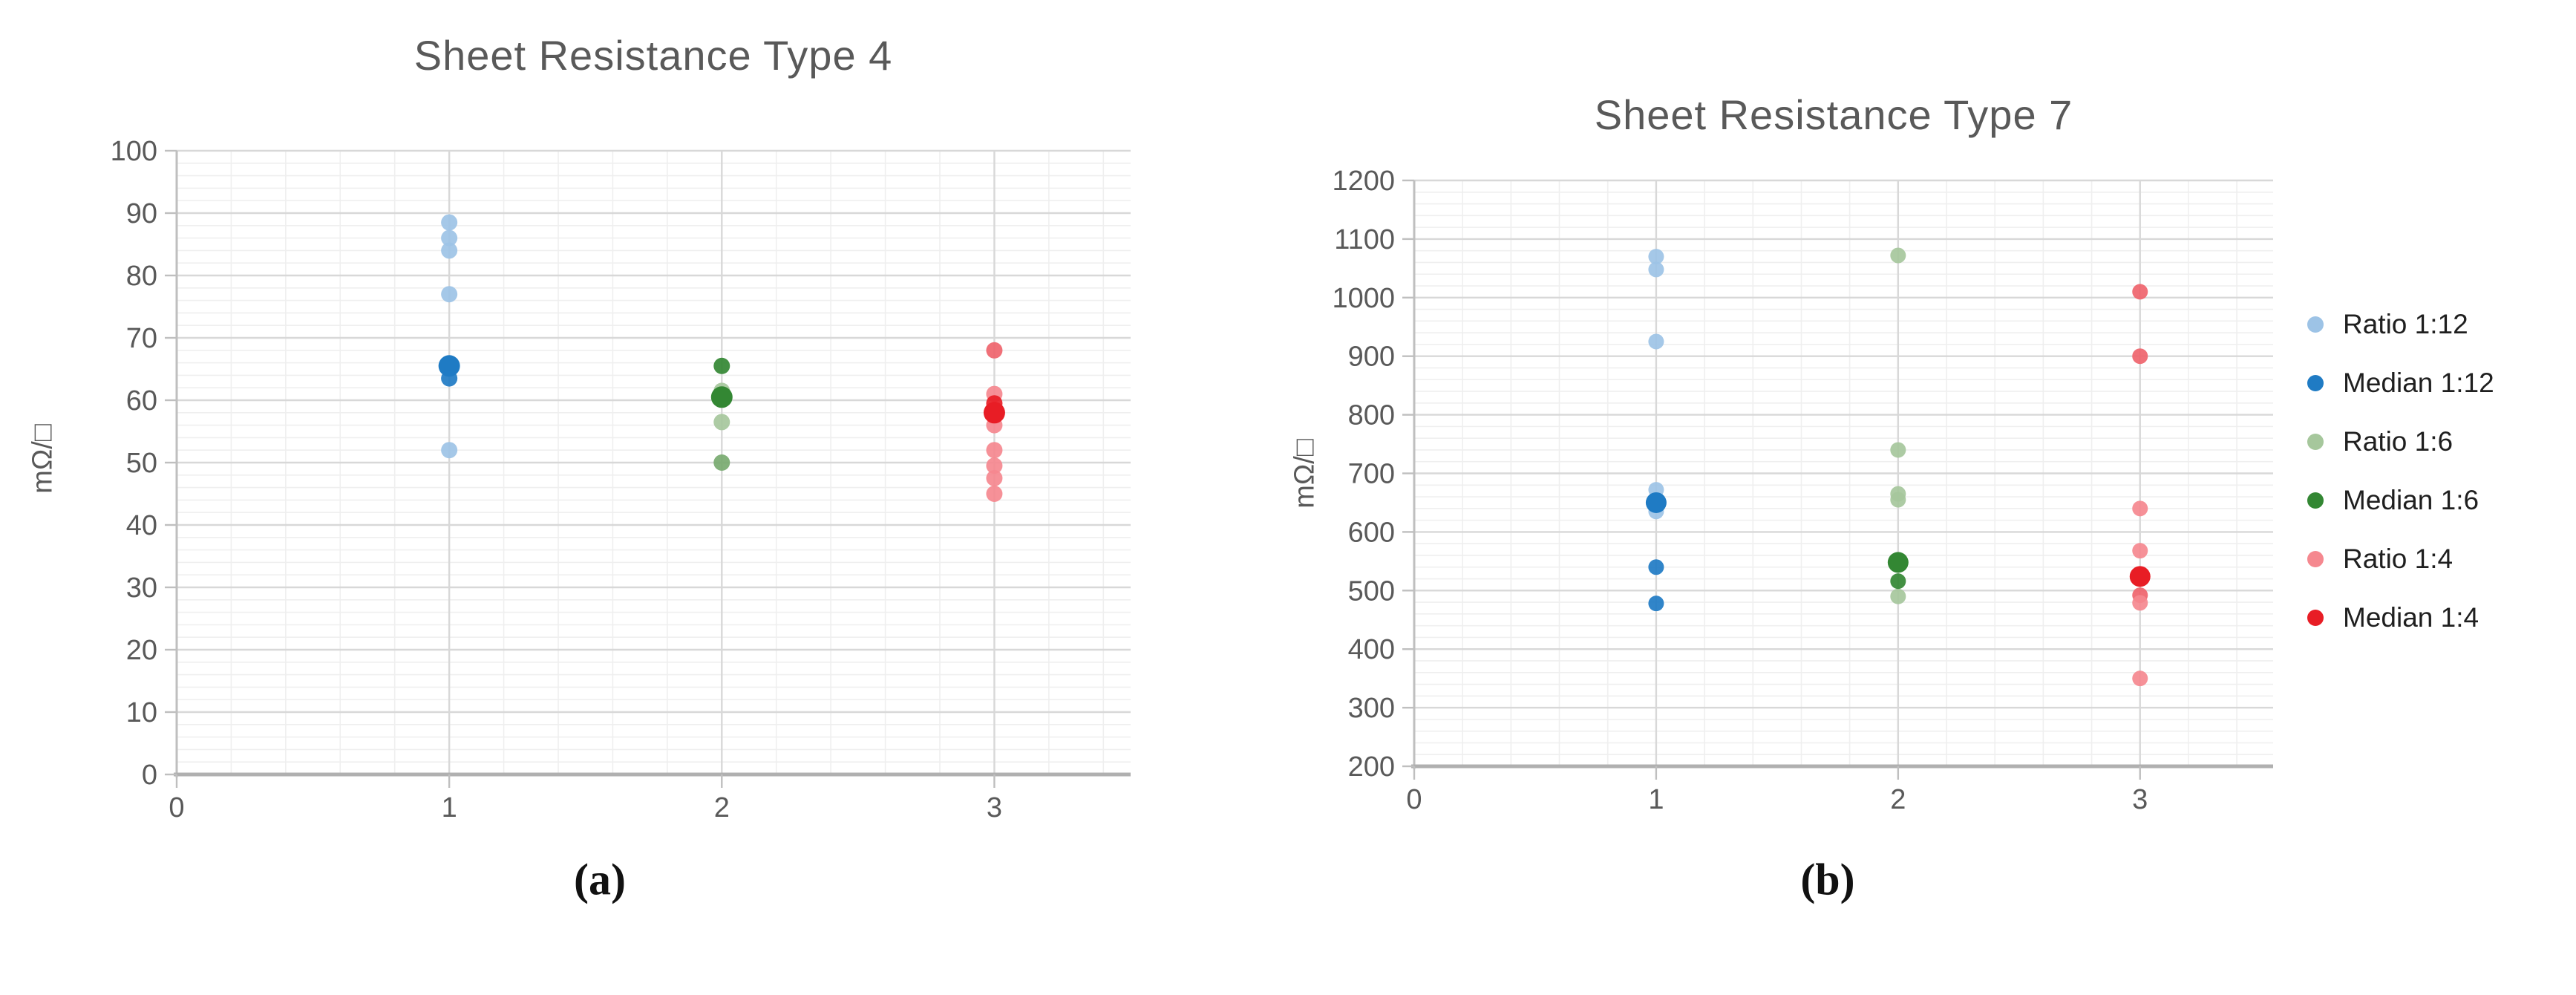 The image size is (2576, 995). What do you see at coordinates (1371, 532) in the screenshot?
I see `y-tick-label: 600` at bounding box center [1371, 532].